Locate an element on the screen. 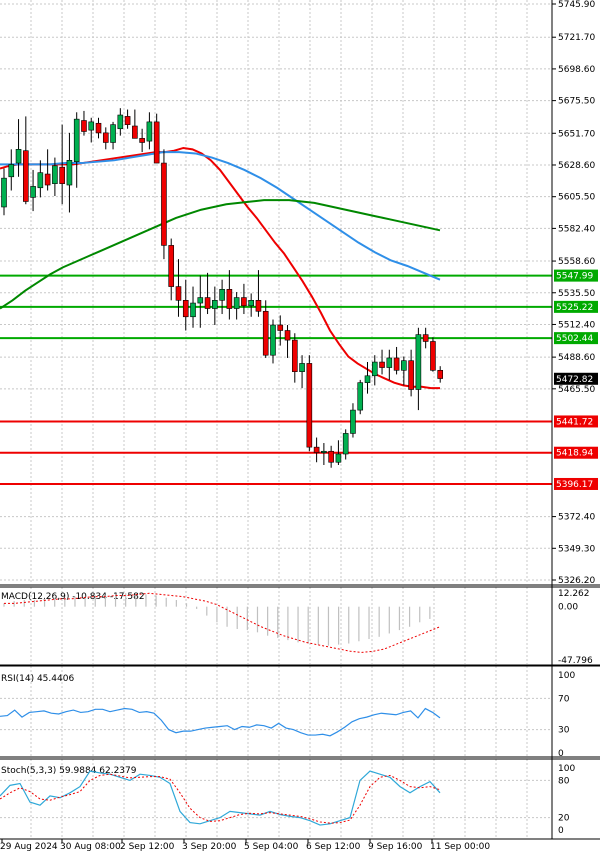 The image size is (600, 856). stochastic-label: Stoch(5,3,3) 59.9884 62.2379 is located at coordinates (69, 771).